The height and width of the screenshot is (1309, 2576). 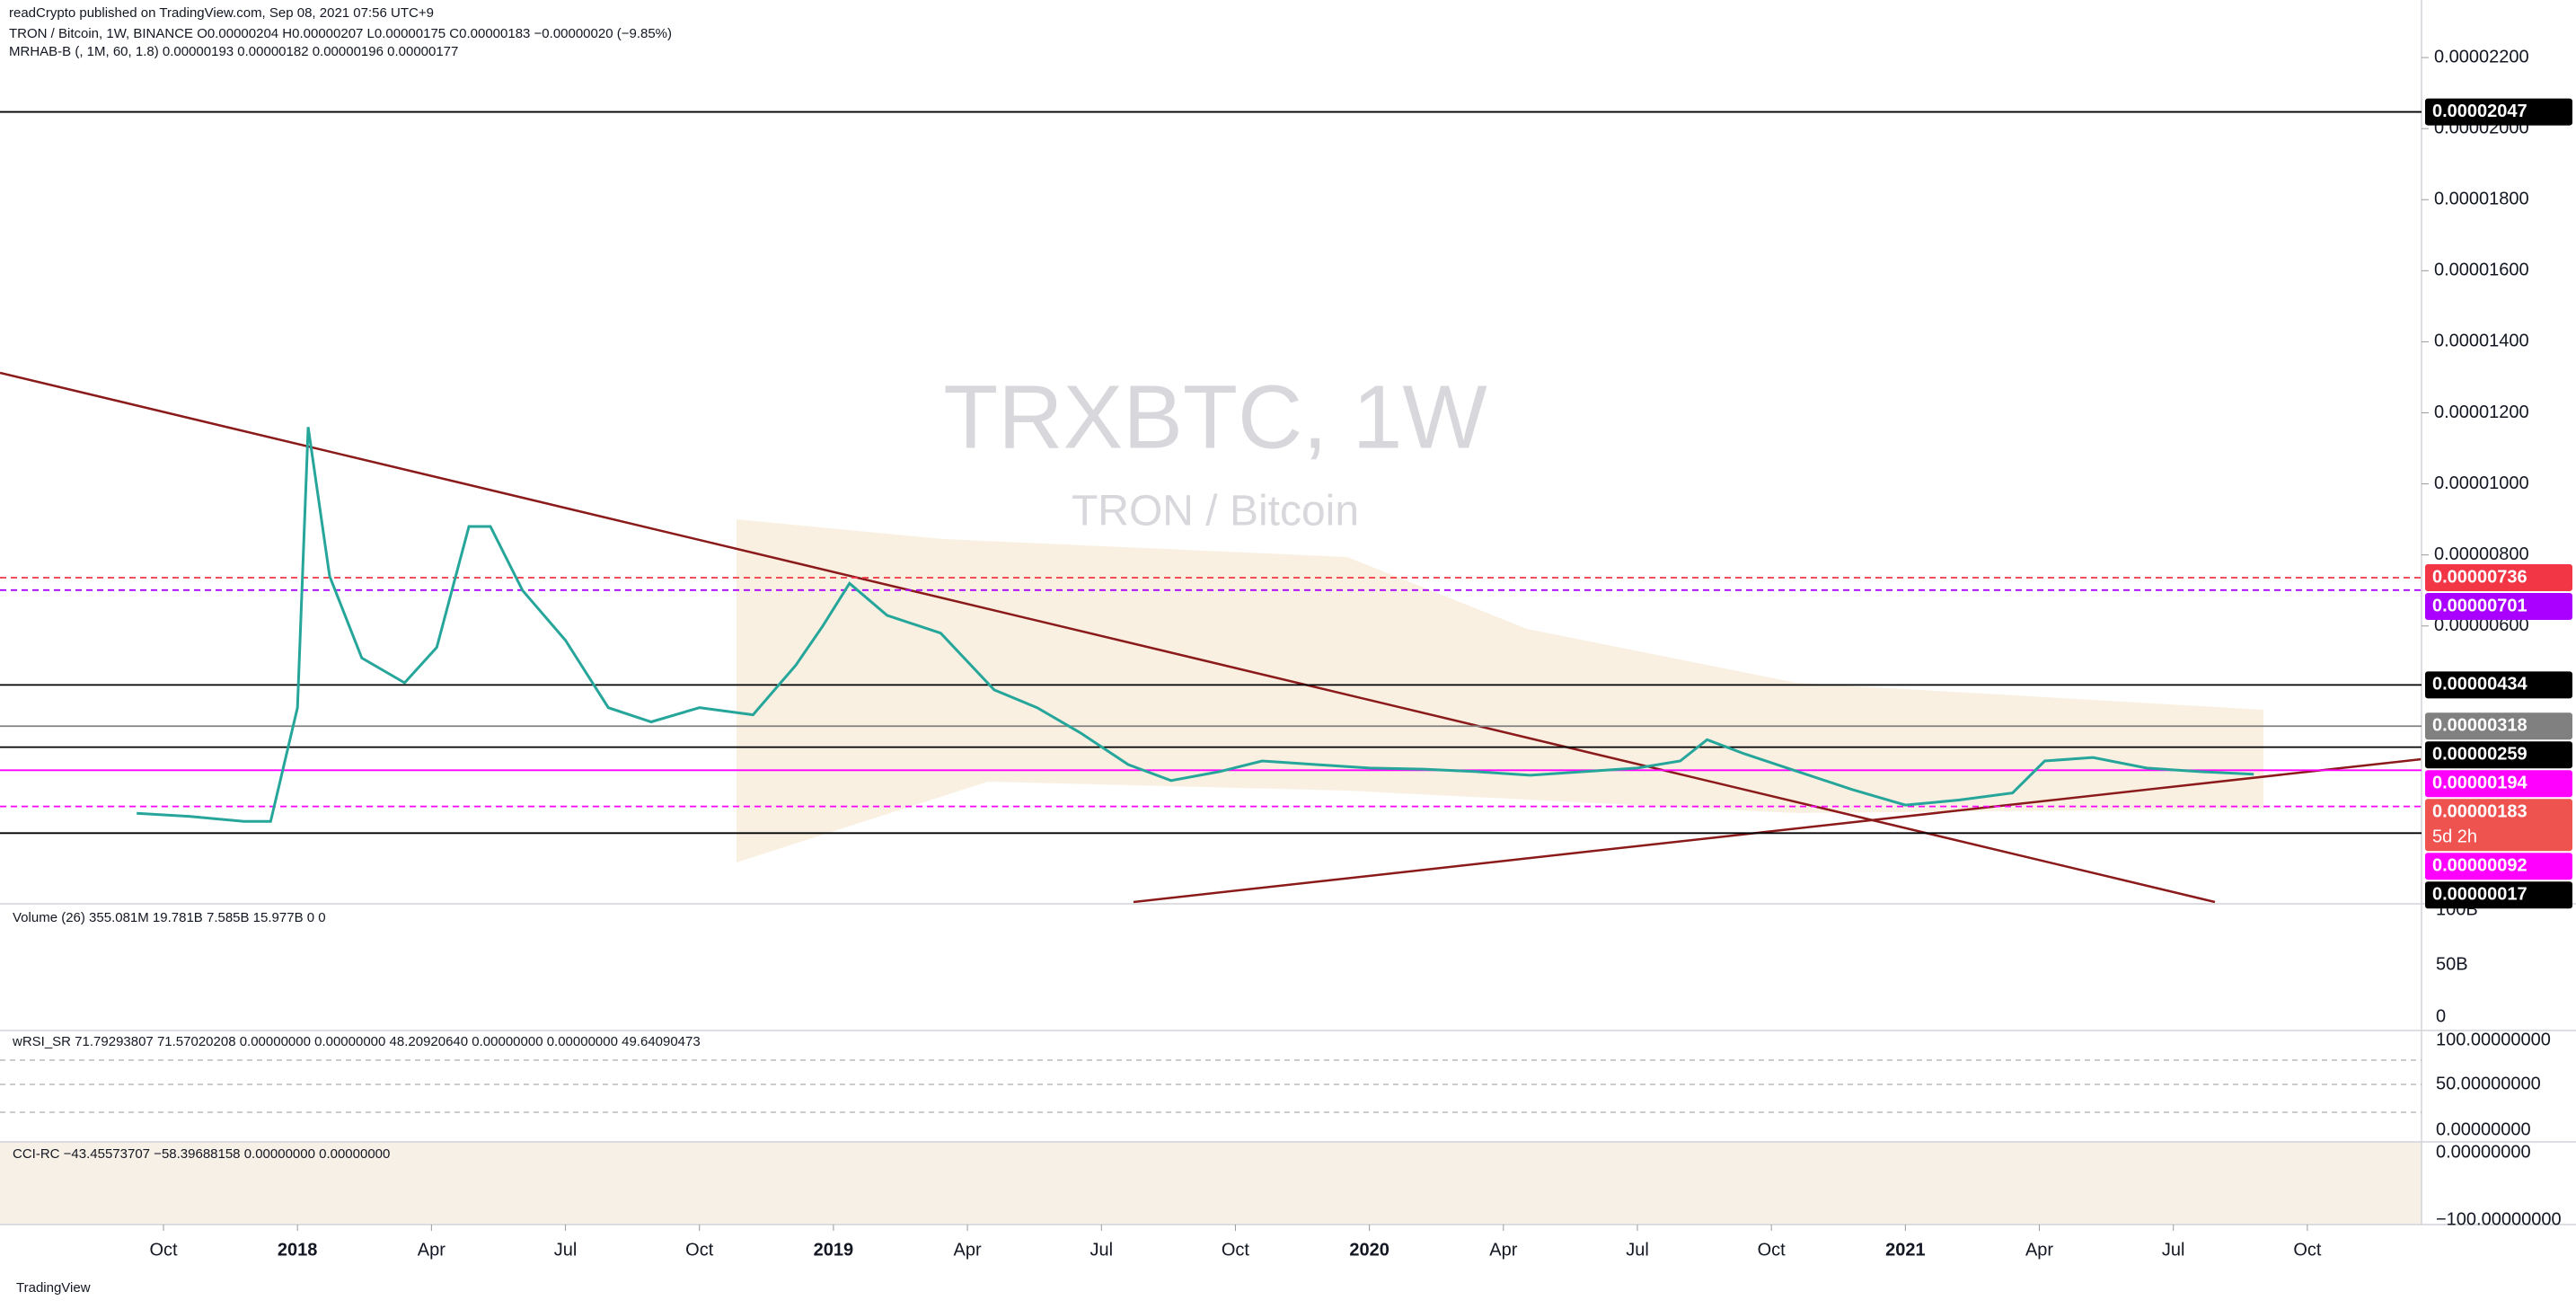 What do you see at coordinates (2479, 866) in the screenshot?
I see `price-badge-label: 0.00000092` at bounding box center [2479, 866].